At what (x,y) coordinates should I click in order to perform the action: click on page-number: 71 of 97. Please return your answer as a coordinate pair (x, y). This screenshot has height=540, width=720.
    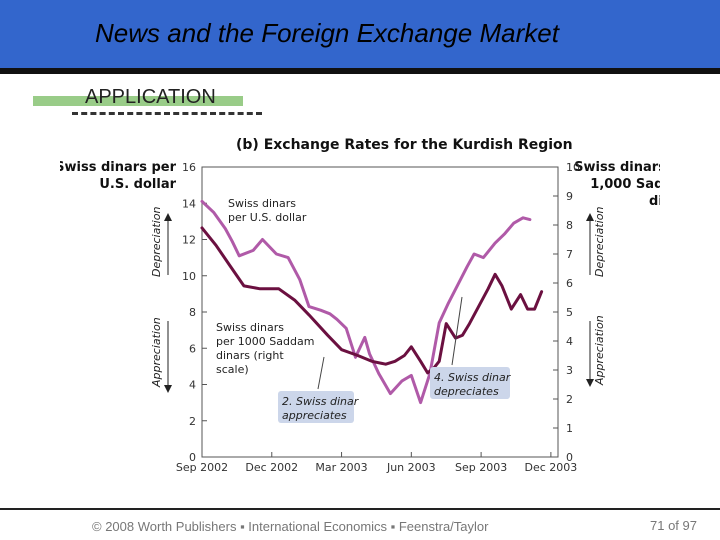
    Looking at the image, I should click on (673, 525).